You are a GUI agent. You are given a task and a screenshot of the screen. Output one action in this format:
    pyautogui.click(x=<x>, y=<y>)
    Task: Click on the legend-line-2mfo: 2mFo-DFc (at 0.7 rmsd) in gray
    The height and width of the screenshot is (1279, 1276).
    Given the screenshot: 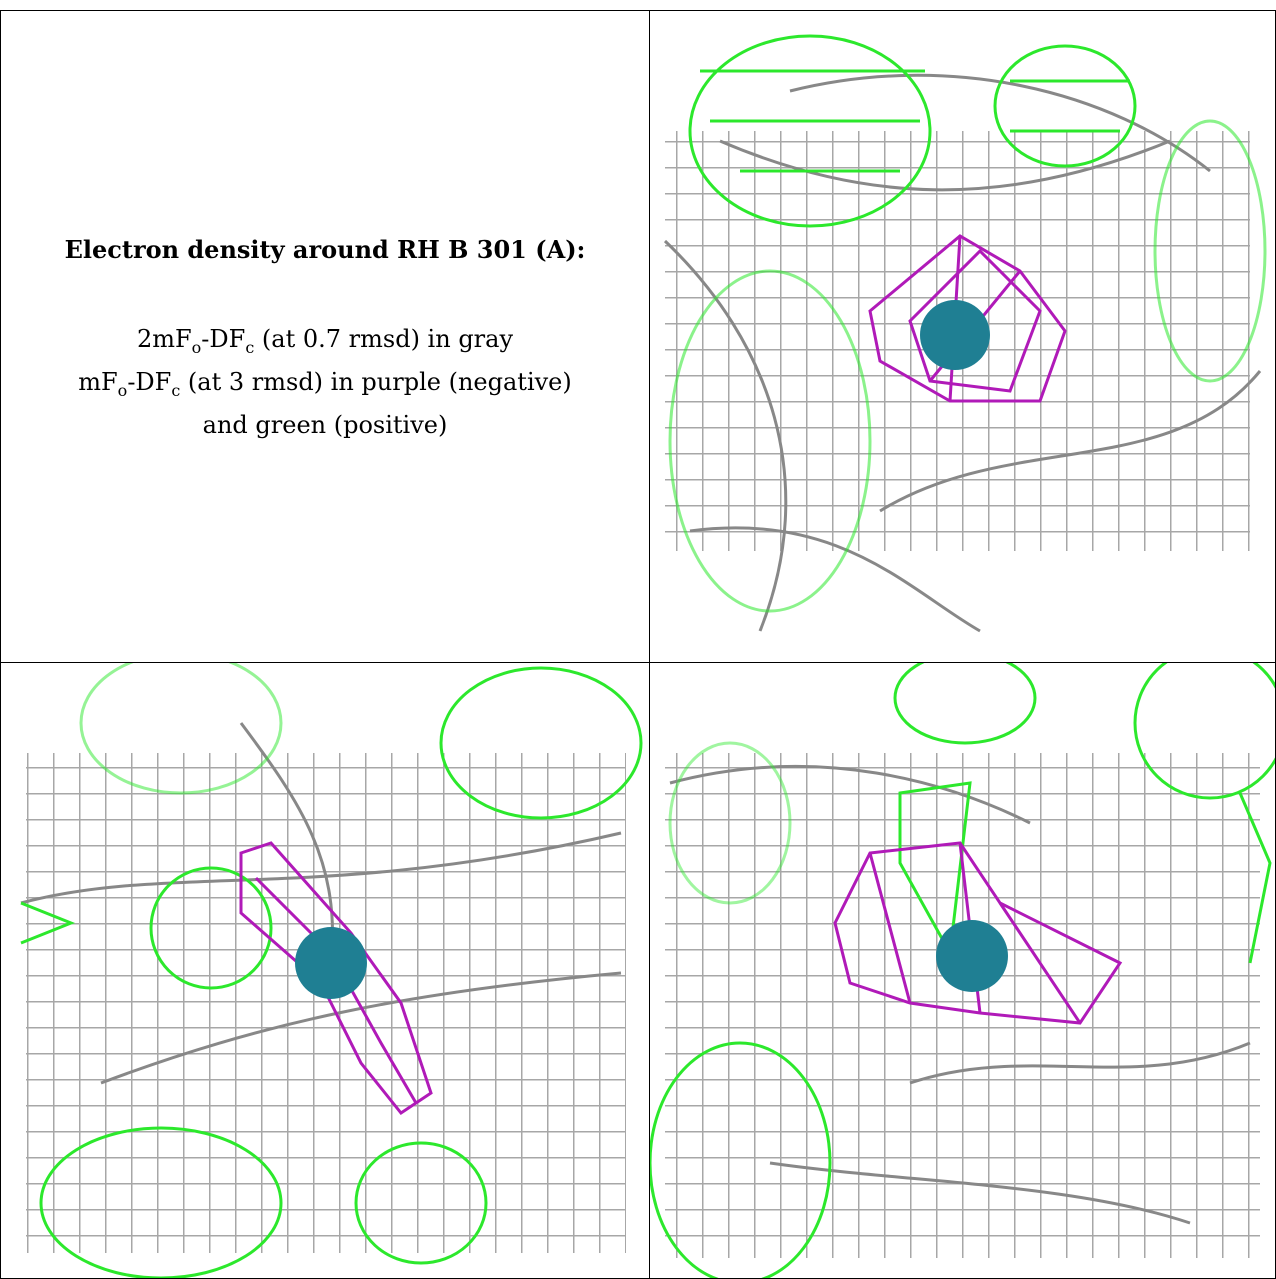 What is the action you would take?
    pyautogui.click(x=325, y=341)
    